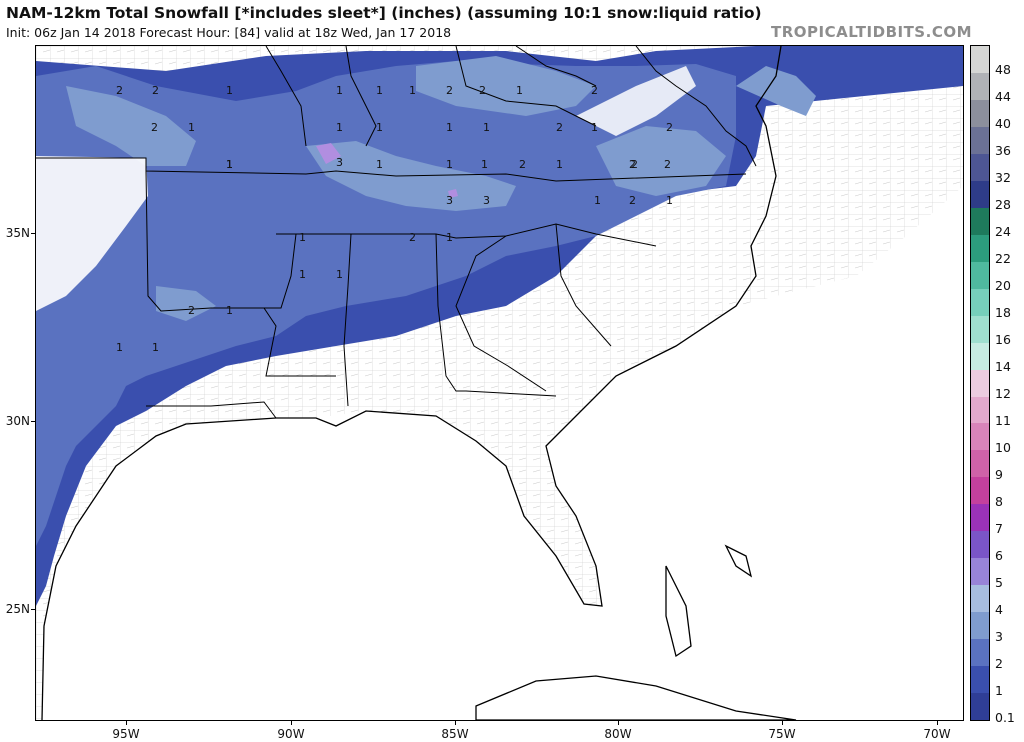 The height and width of the screenshot is (742, 1024). I want to click on colorbar-level-label: 14, so click(1003, 367).